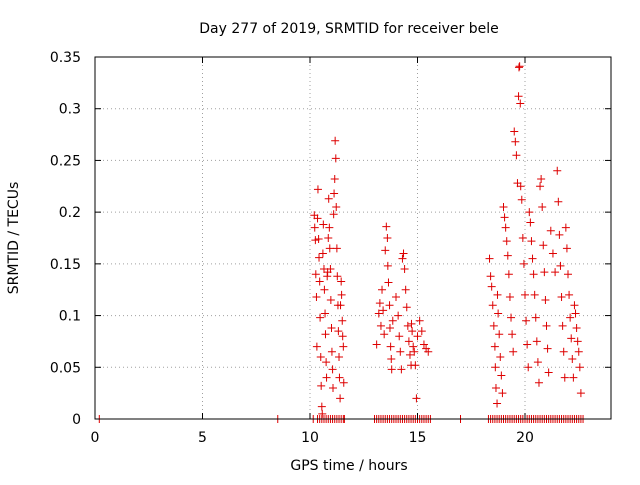 The width and height of the screenshot is (640, 485). I want to click on y-tick-label: 0.2, so click(70, 213).